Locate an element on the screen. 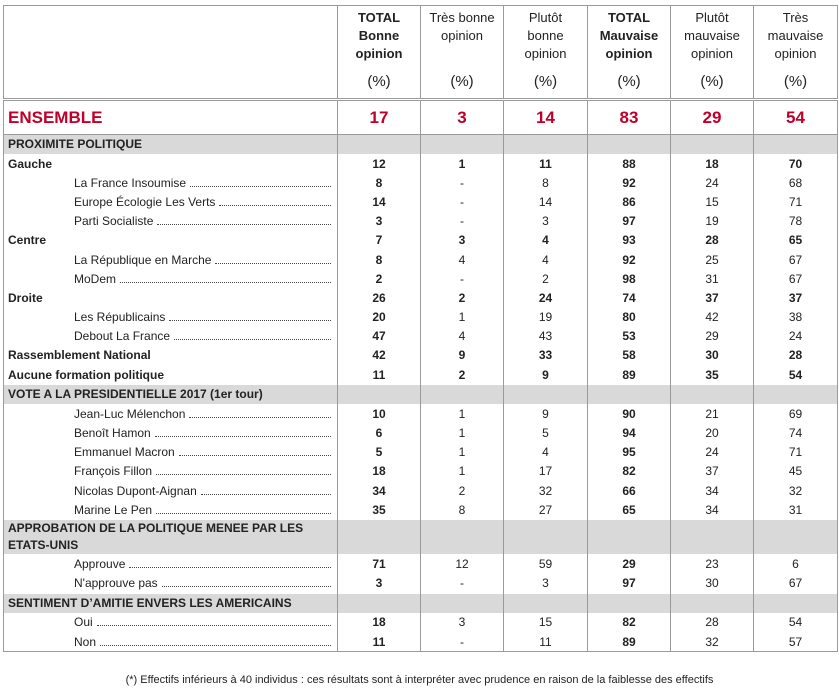  value-cell: 92 is located at coordinates (629, 259).